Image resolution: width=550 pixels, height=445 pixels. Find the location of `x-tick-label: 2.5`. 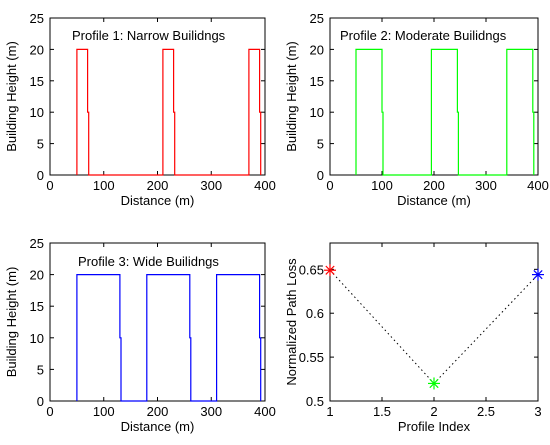

x-tick-label: 2.5 is located at coordinates (486, 411).